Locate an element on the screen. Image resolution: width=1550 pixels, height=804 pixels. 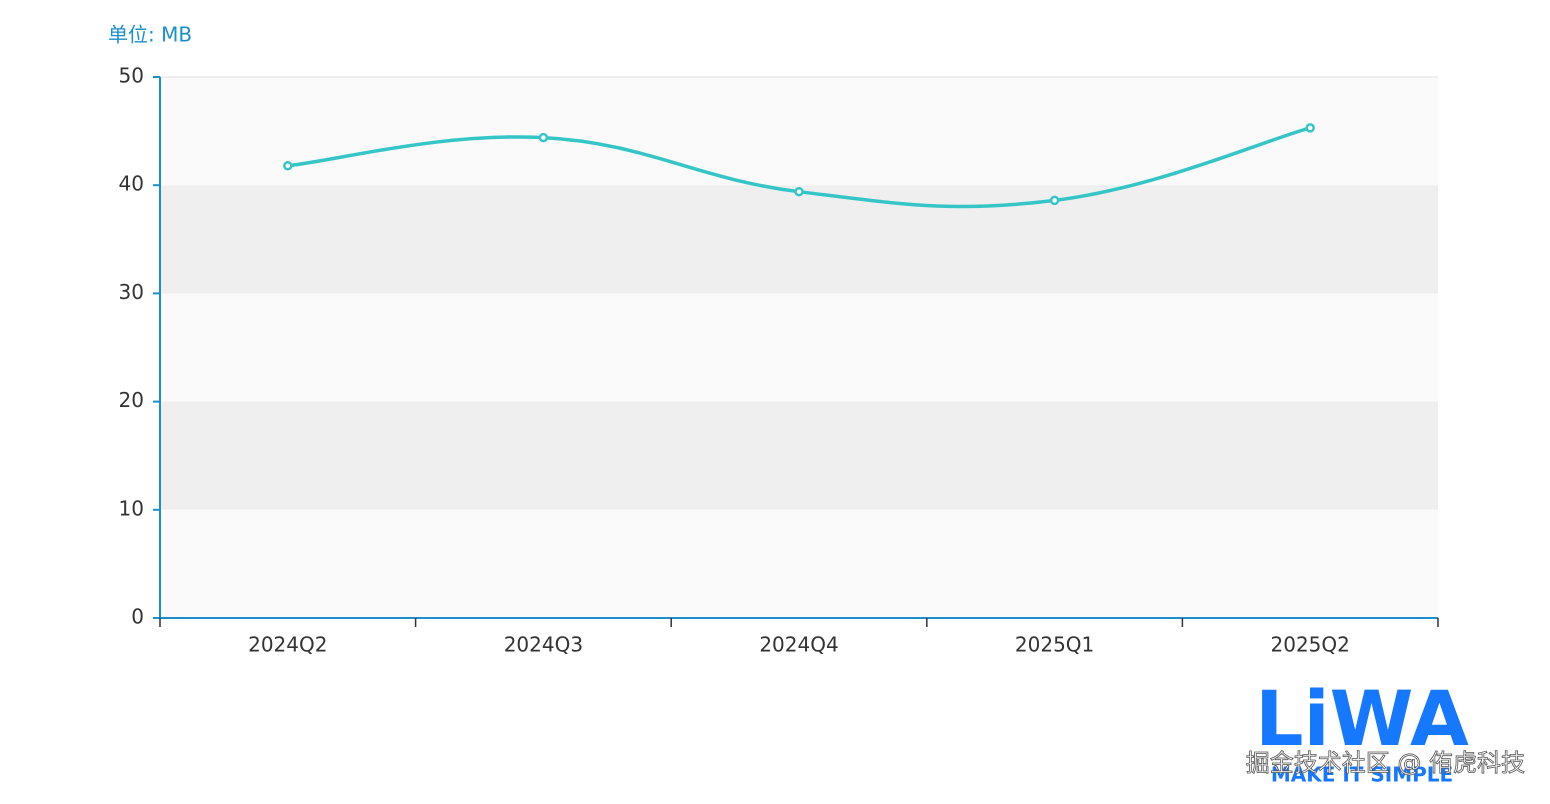
x-tick-label: 2024Q2 is located at coordinates (287, 645).